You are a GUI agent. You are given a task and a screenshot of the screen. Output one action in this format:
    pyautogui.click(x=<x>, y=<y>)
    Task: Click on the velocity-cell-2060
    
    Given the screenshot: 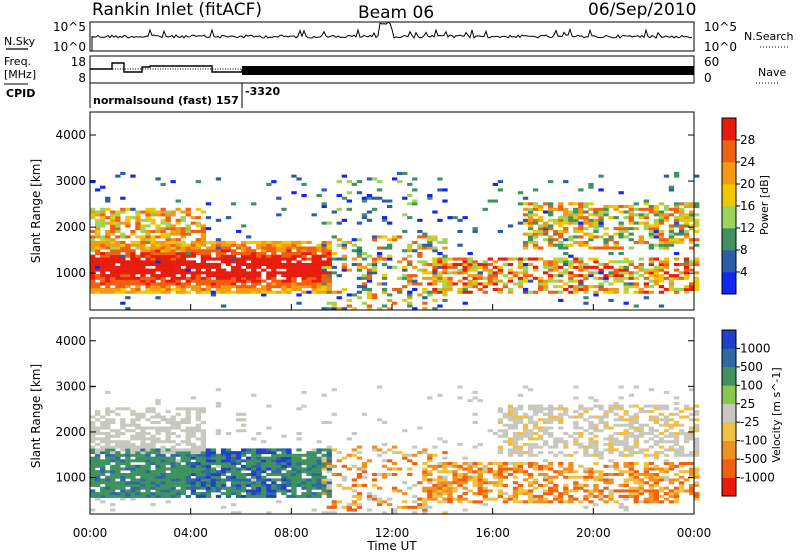 What is the action you would take?
    pyautogui.click(x=692, y=469)
    